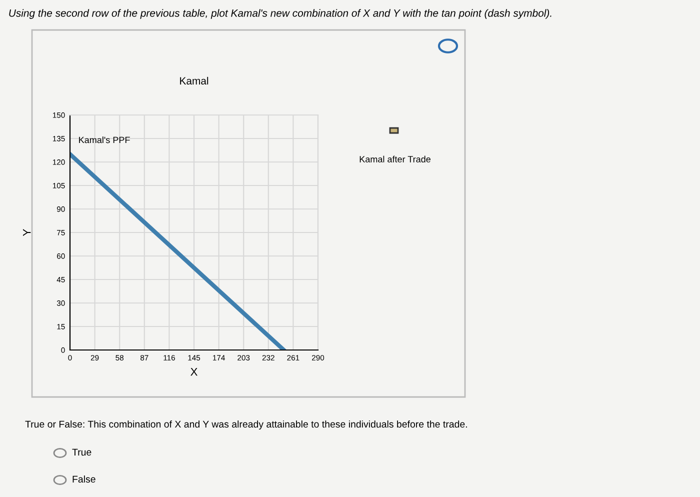  I want to click on text: True, so click(82, 452).